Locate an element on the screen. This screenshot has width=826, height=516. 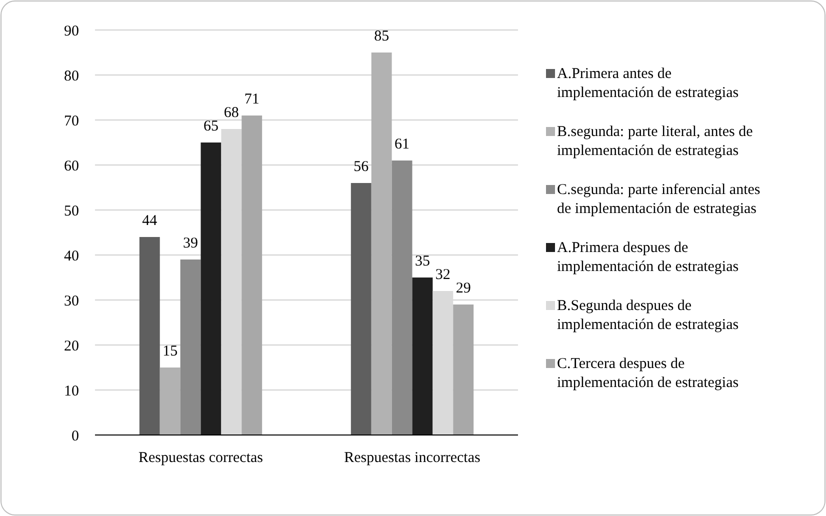
legend-label: B.Segunda despues de implementación de estrategias is located at coordinates (648, 315).